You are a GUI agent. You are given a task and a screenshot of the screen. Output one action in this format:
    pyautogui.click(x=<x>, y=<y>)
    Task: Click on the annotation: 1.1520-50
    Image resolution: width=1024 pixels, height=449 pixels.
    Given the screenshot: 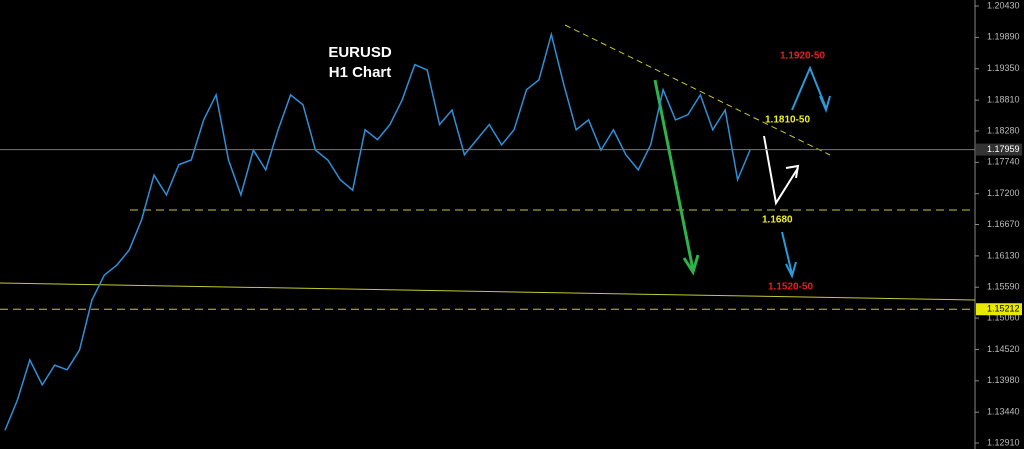 What is the action you would take?
    pyautogui.click(x=790, y=287)
    